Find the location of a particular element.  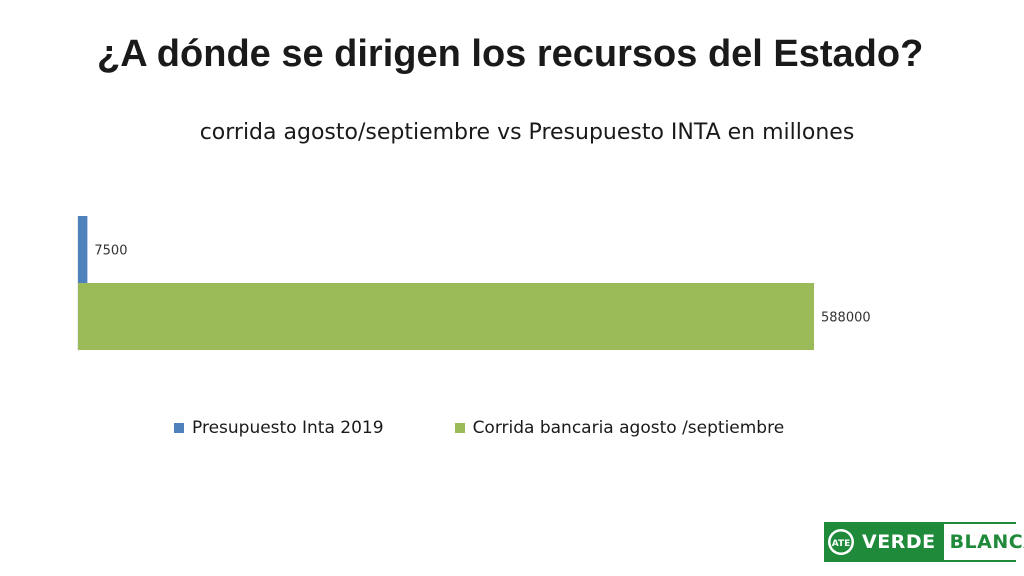

bar-corrida is located at coordinates (446, 316).